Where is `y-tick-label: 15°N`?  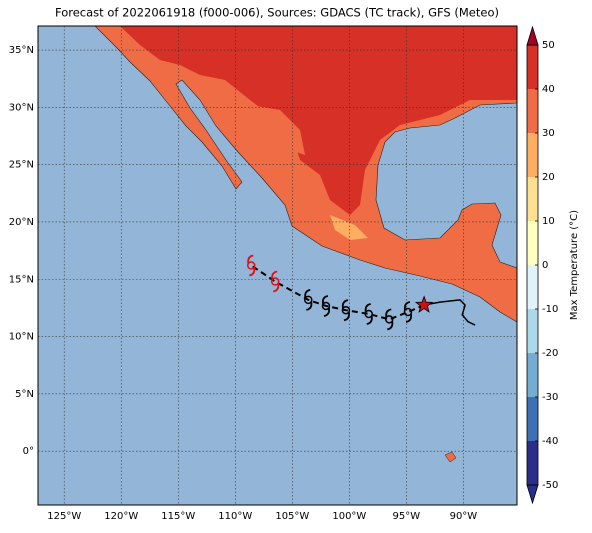
y-tick-label: 15°N is located at coordinates (21, 279).